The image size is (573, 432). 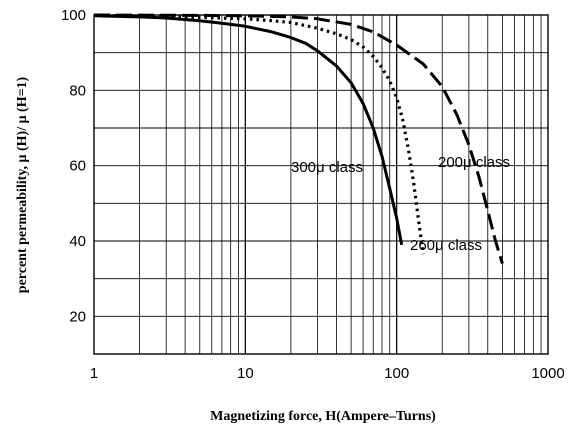 I want to click on x-tick-label: 10, so click(x=245, y=373).